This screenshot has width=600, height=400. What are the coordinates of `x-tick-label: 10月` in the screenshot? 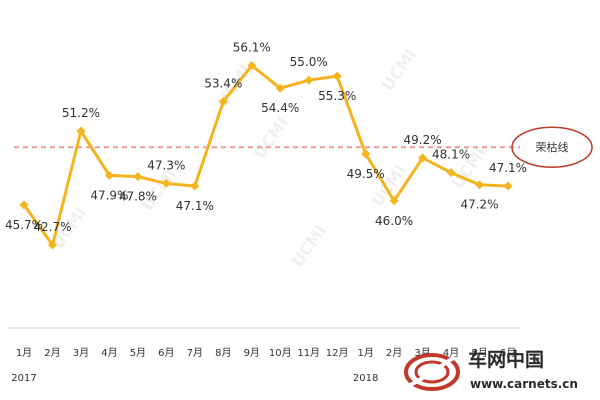 It's located at (280, 353).